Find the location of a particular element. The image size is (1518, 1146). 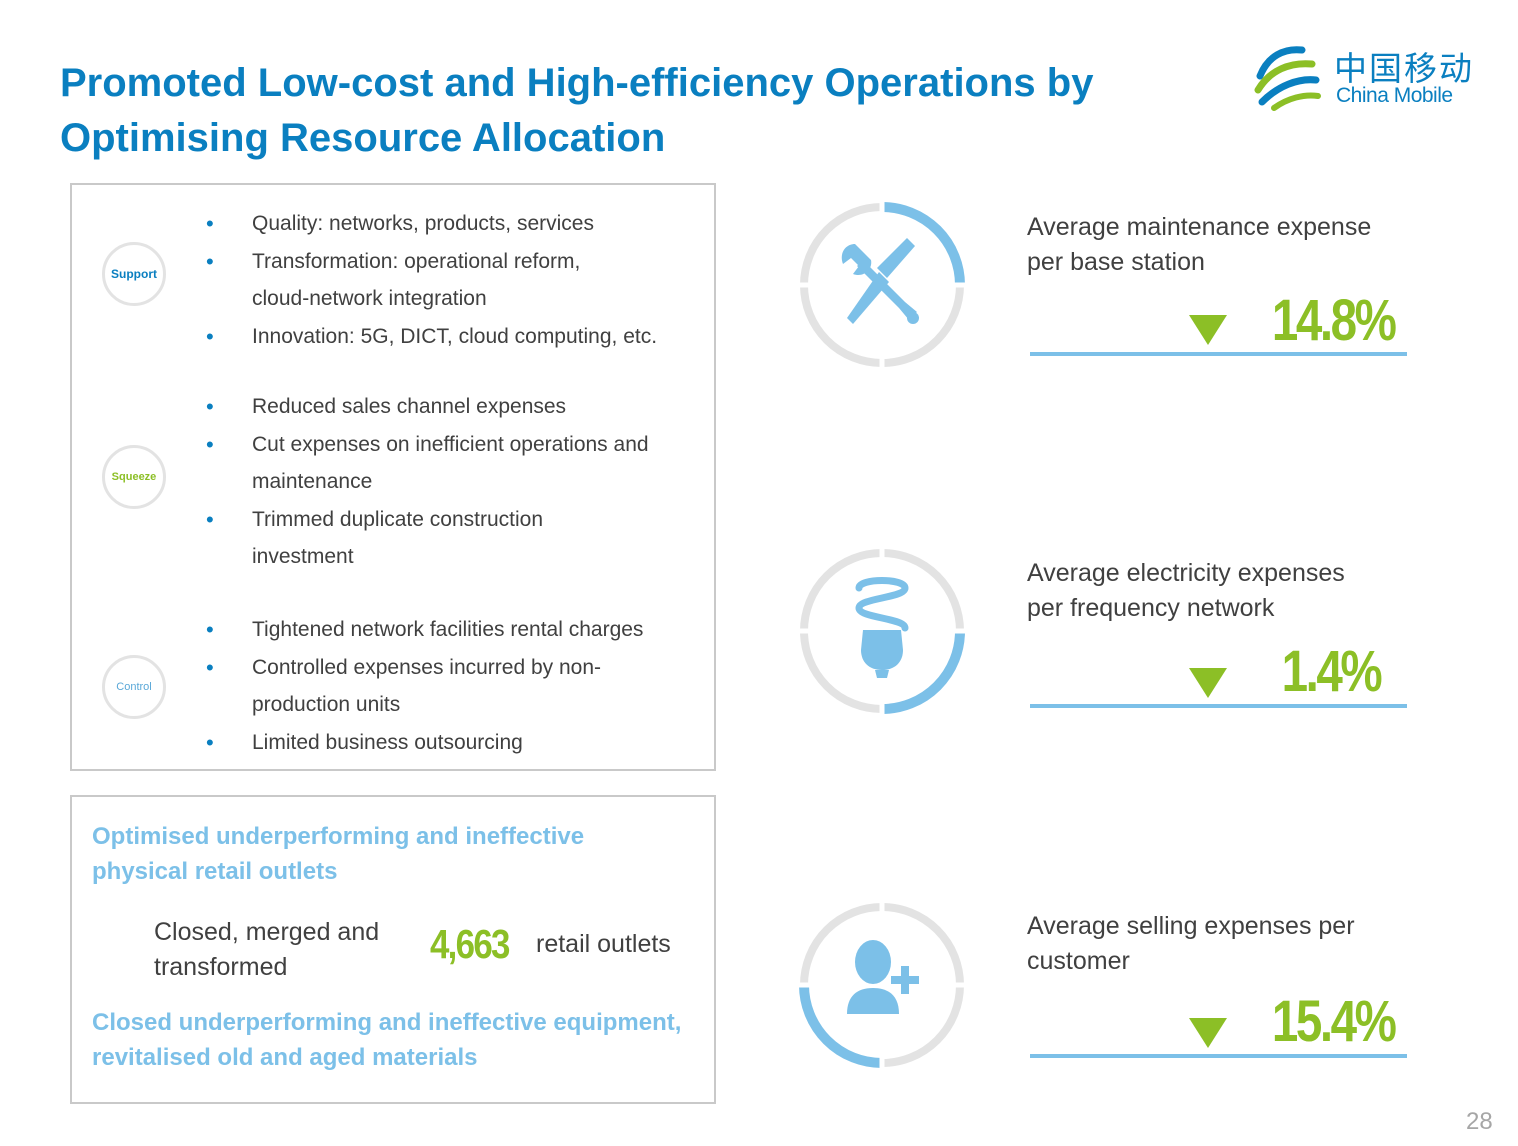

list-item: Reduced sales channel expenses is located at coordinates (456, 407).